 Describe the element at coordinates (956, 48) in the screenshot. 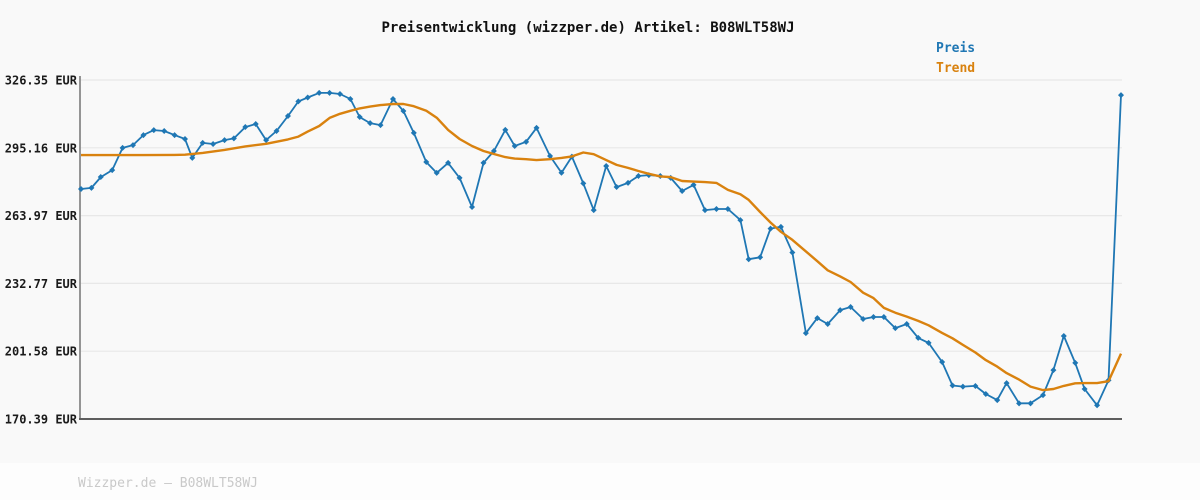

I see `legend-item-preis: Preis` at that location.